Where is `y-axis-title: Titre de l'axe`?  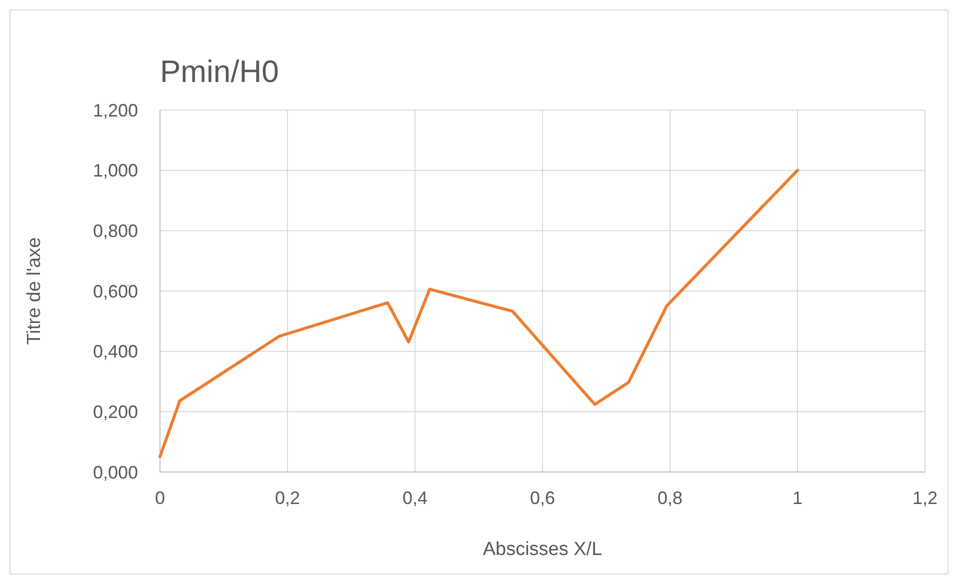
y-axis-title: Titre de l'axe is located at coordinates (34, 291).